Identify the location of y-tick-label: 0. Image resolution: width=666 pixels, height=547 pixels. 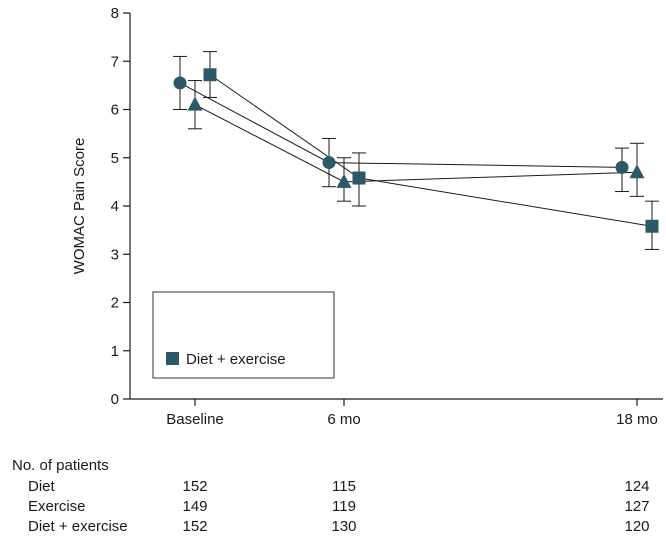
(115, 399).